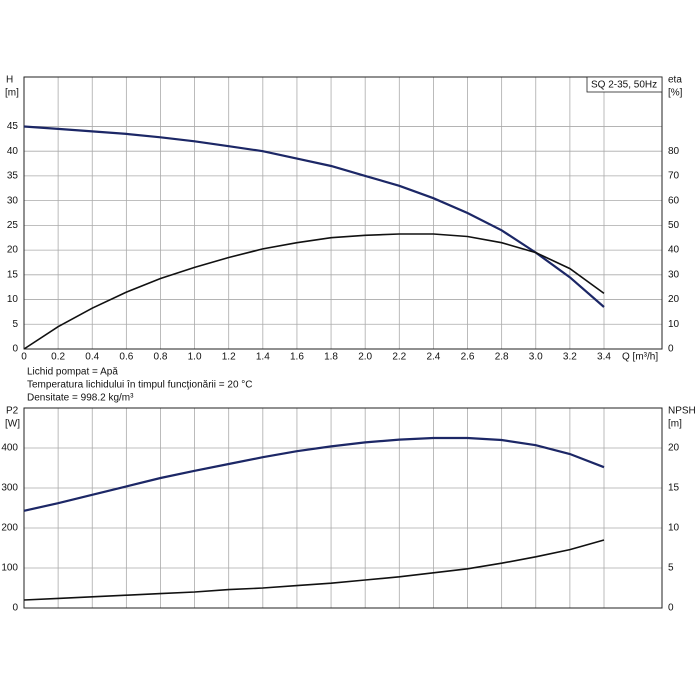  Describe the element at coordinates (9, 568) in the screenshot. I see `y-tick-label: 100` at that location.